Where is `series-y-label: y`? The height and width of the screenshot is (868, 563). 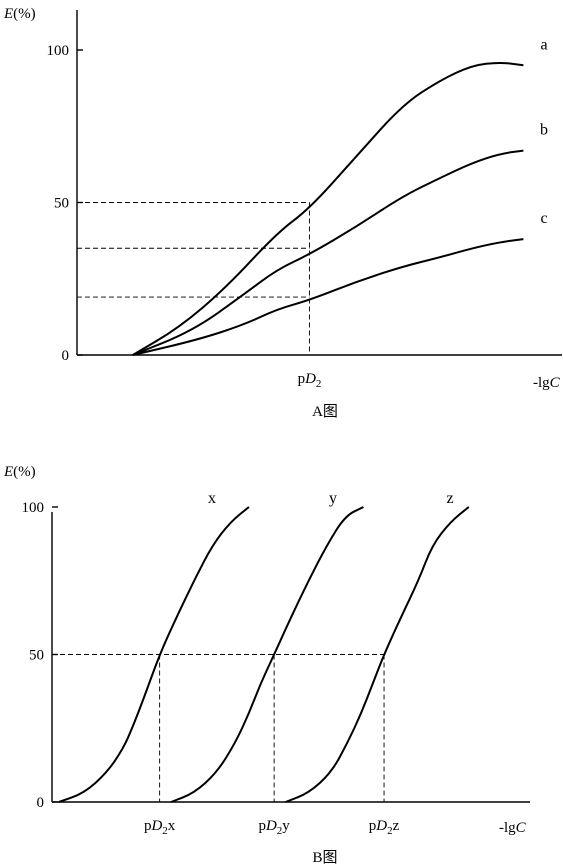 series-y-label: y is located at coordinates (333, 498).